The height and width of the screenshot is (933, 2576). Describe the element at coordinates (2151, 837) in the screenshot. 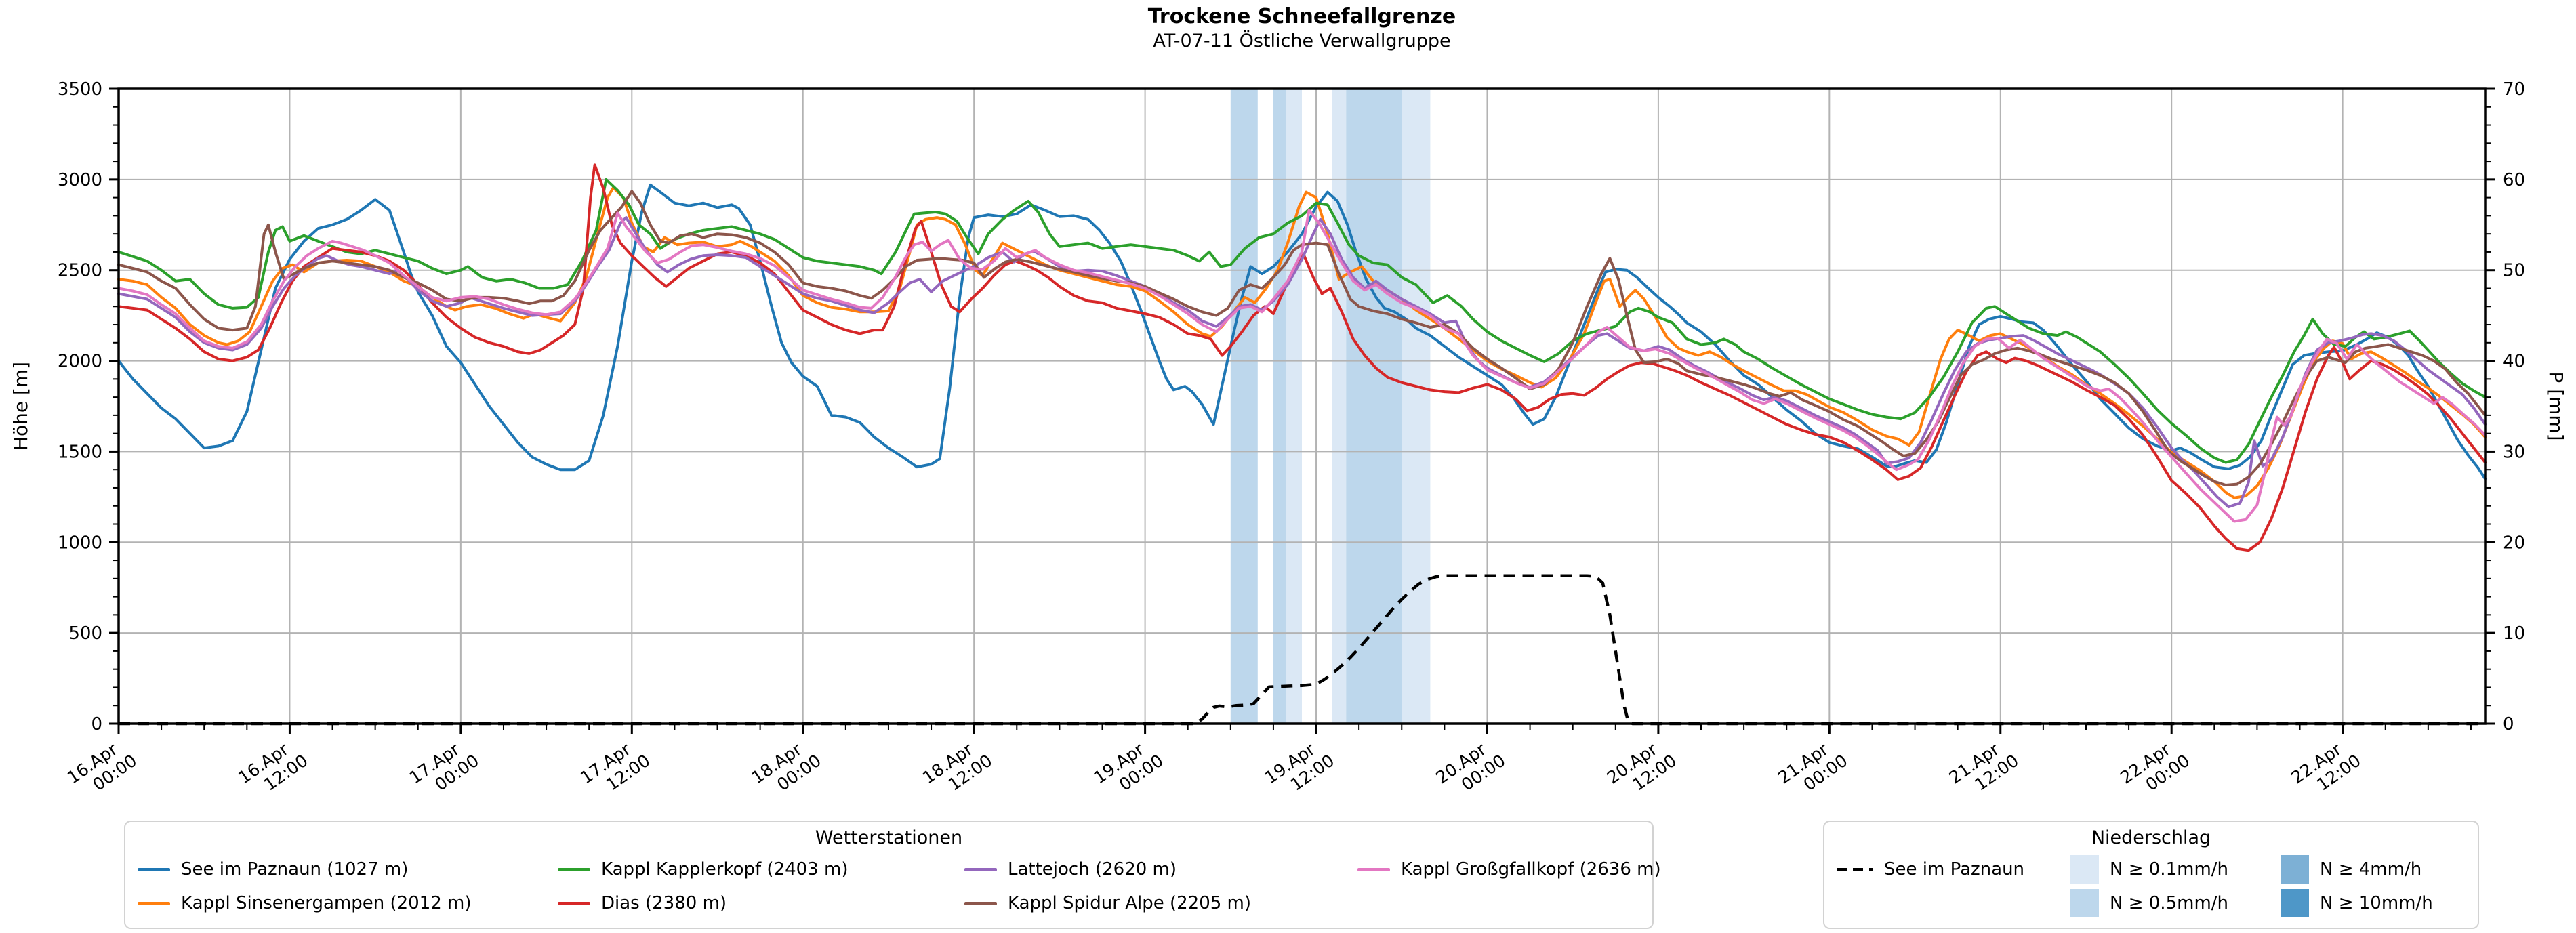

I see `legend-precip-title: Niederschlag` at that location.